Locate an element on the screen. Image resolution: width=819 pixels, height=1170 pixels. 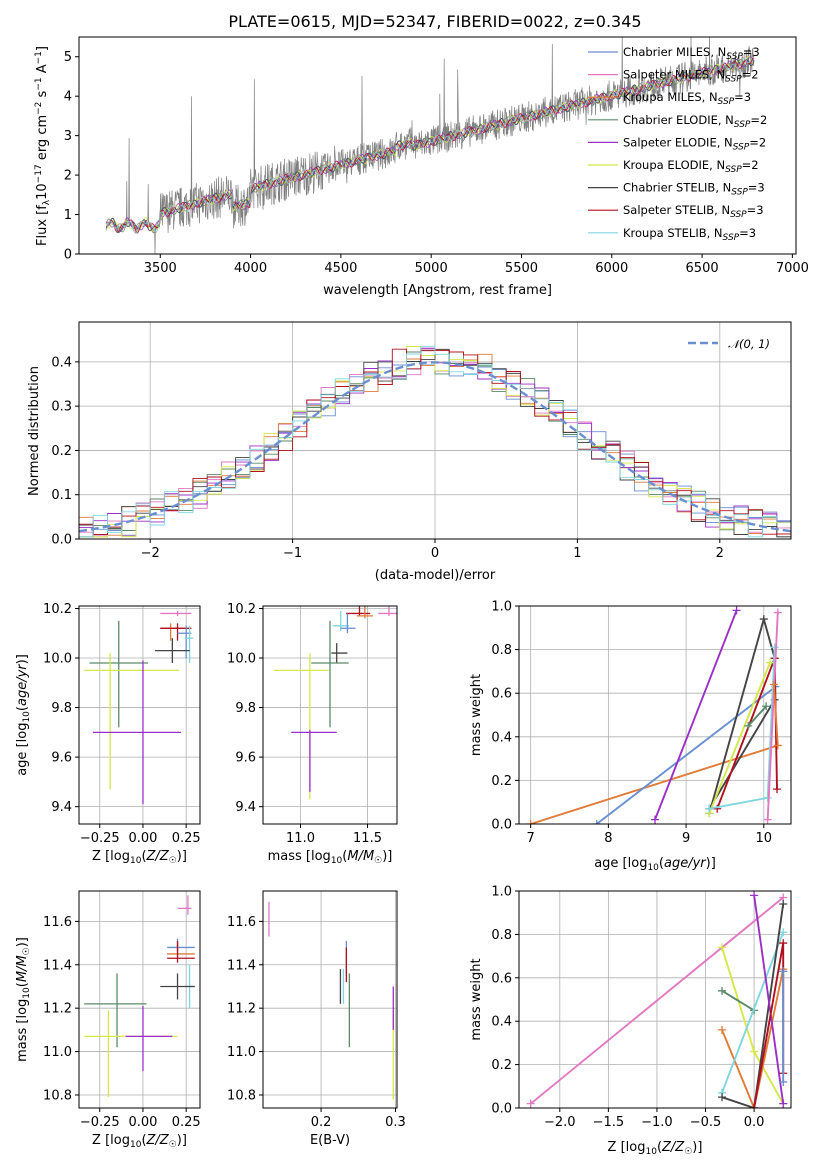
spectrum-data-trace is located at coordinates (430, 145).